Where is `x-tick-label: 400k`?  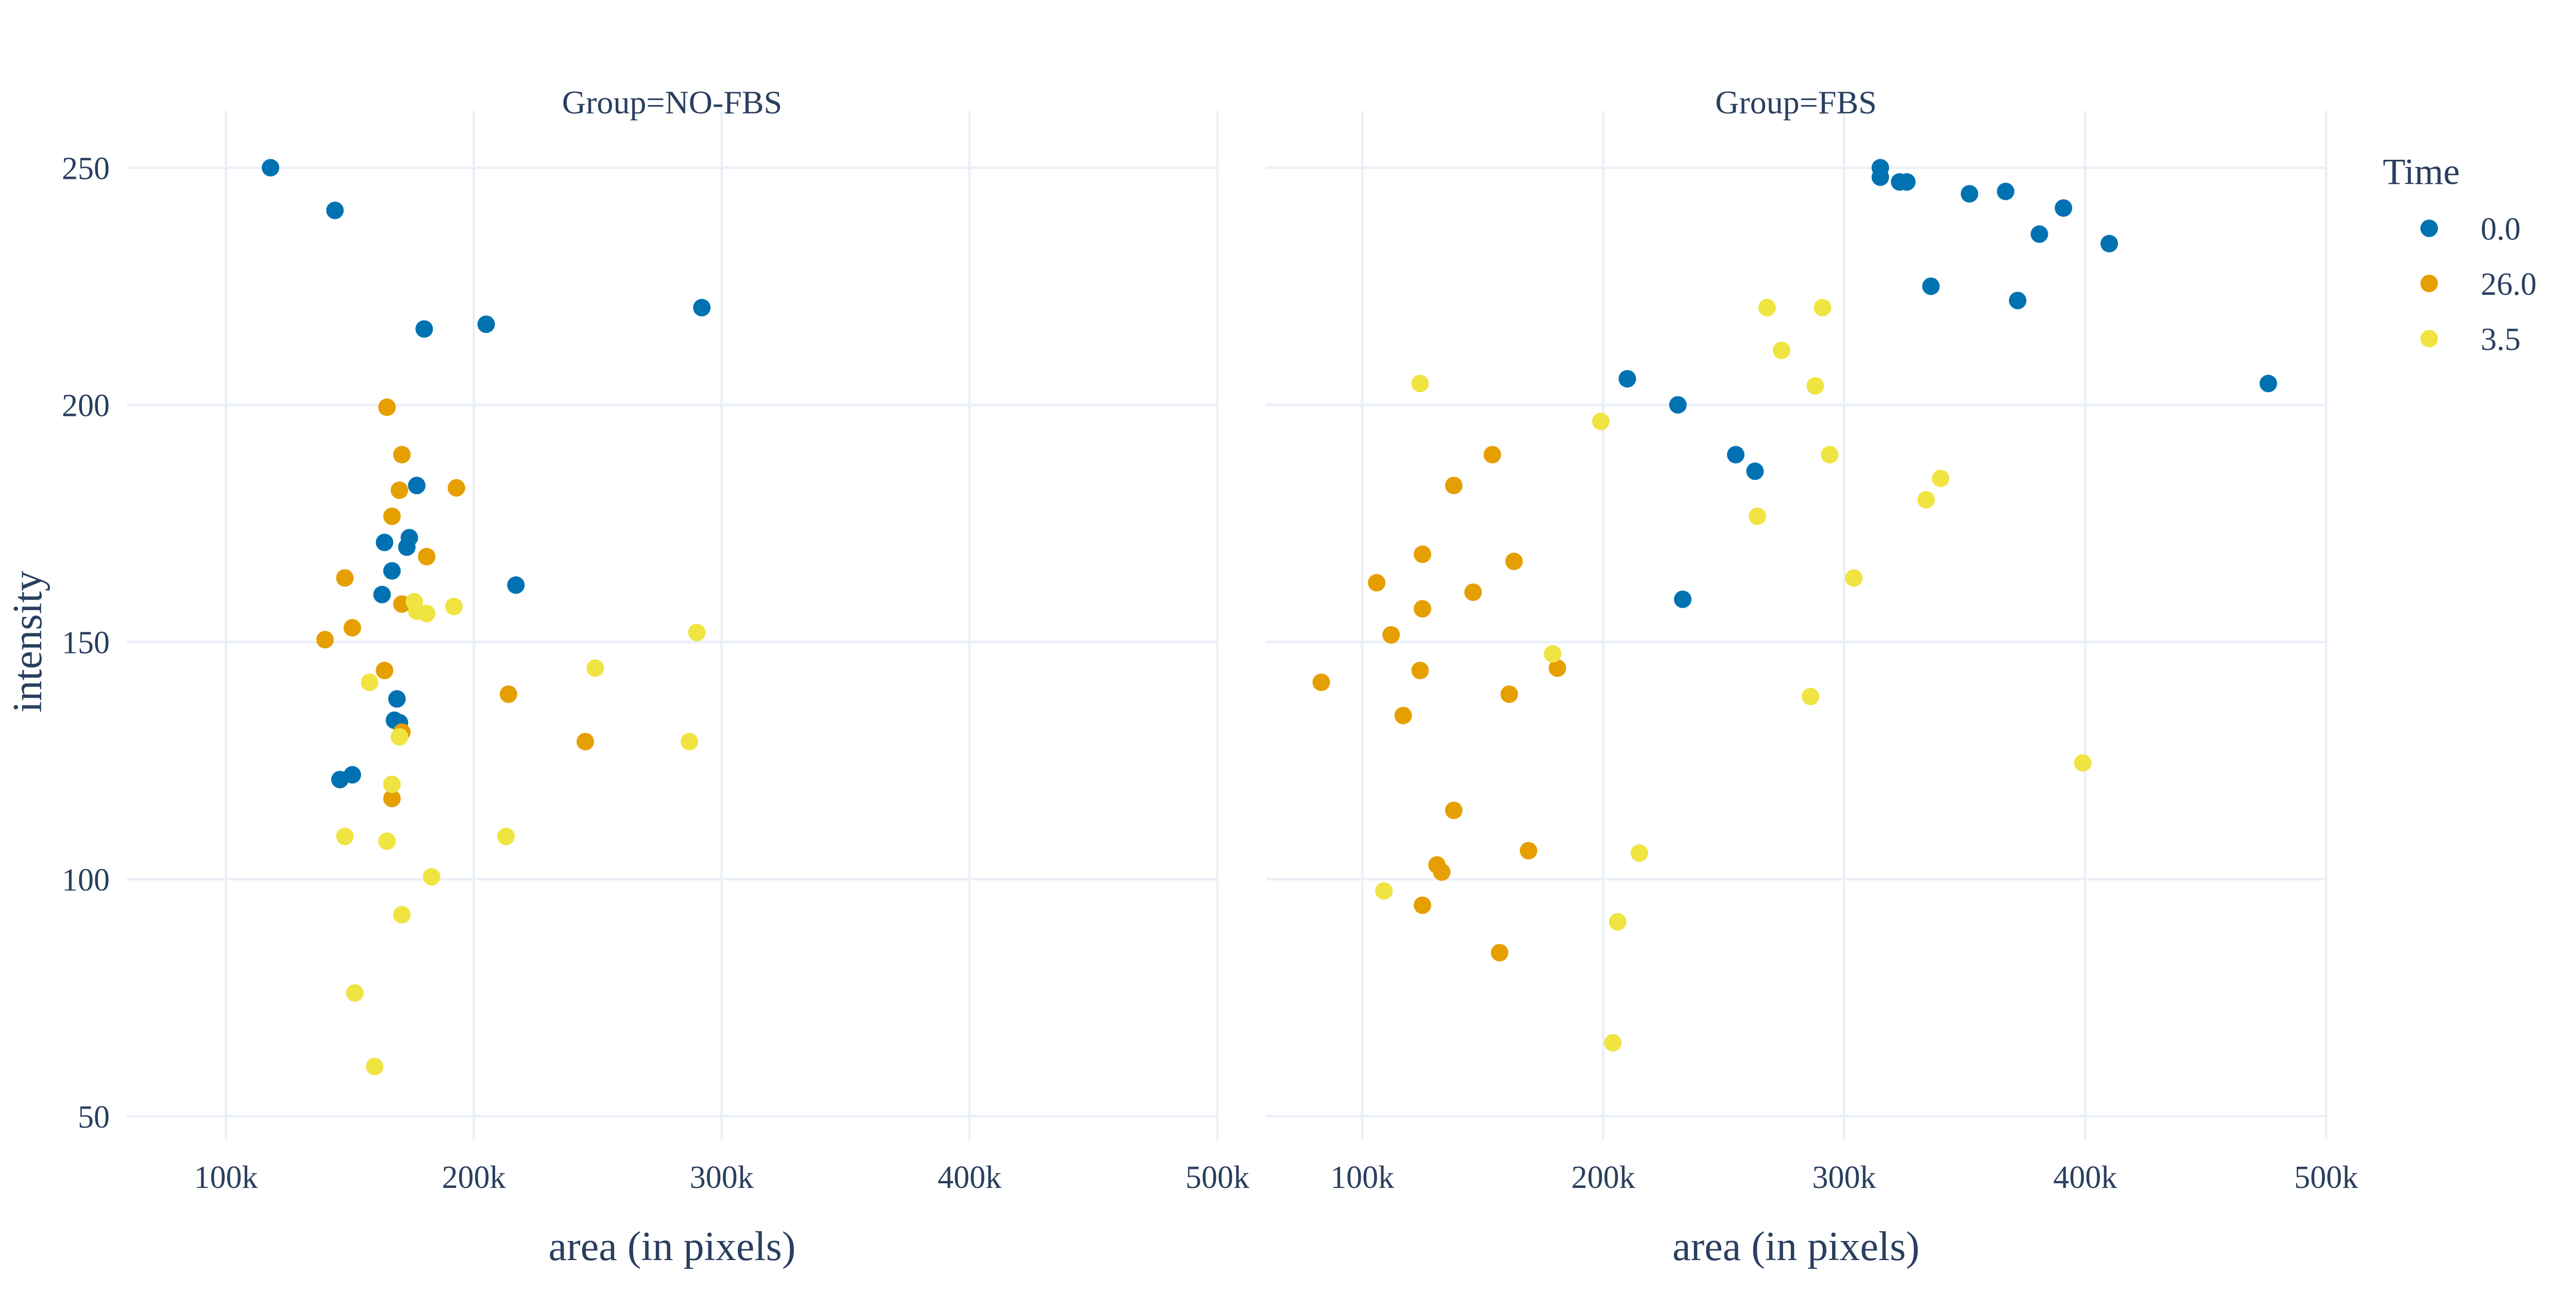
x-tick-label: 400k is located at coordinates (2085, 1177).